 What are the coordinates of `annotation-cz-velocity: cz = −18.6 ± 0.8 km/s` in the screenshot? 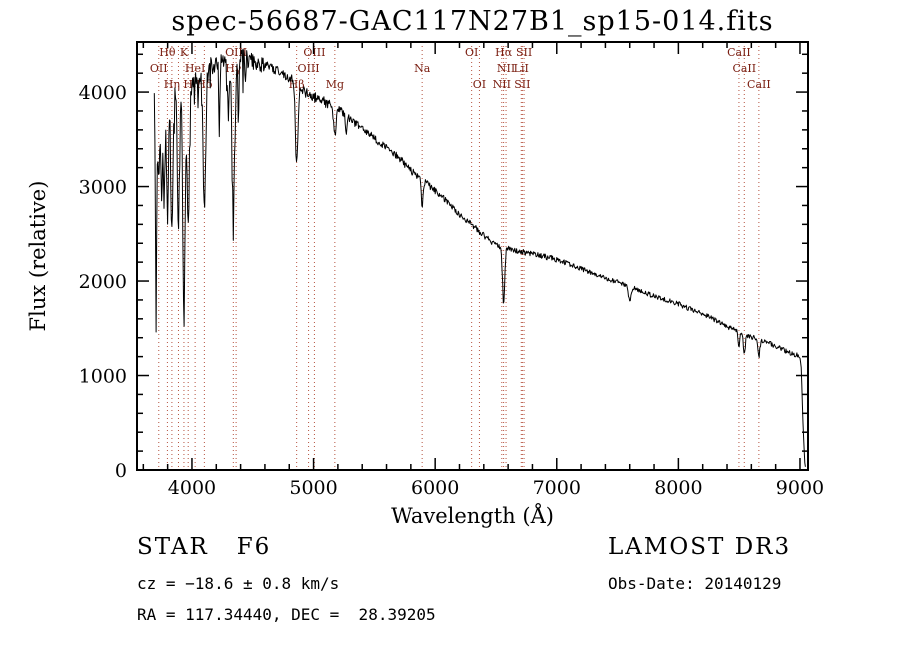 It's located at (238, 583).